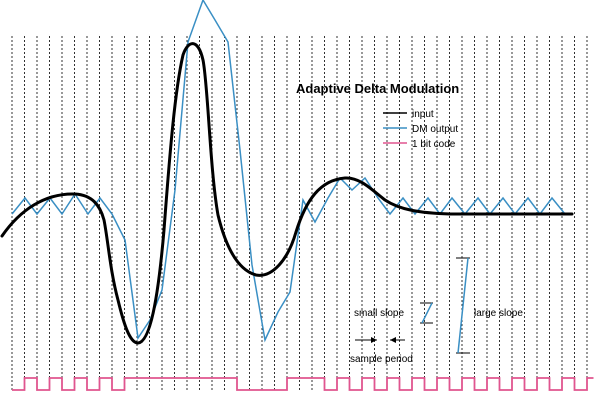  Describe the element at coordinates (434, 144) in the screenshot. I see `legend-label-code: 1 bit code` at that location.